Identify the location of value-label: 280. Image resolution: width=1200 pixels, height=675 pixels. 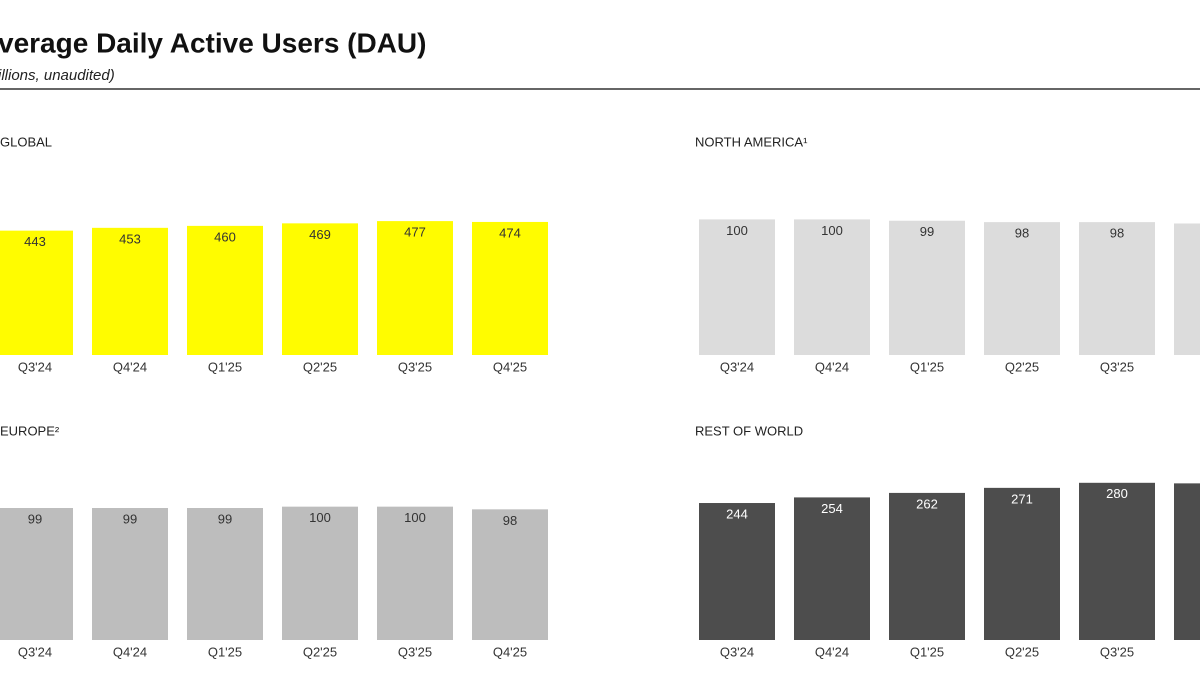
(1117, 493).